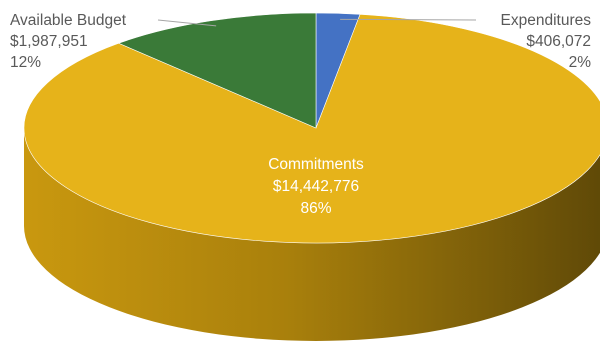 Image resolution: width=600 pixels, height=359 pixels. I want to click on slice-percent-label: 12%, so click(25, 62).